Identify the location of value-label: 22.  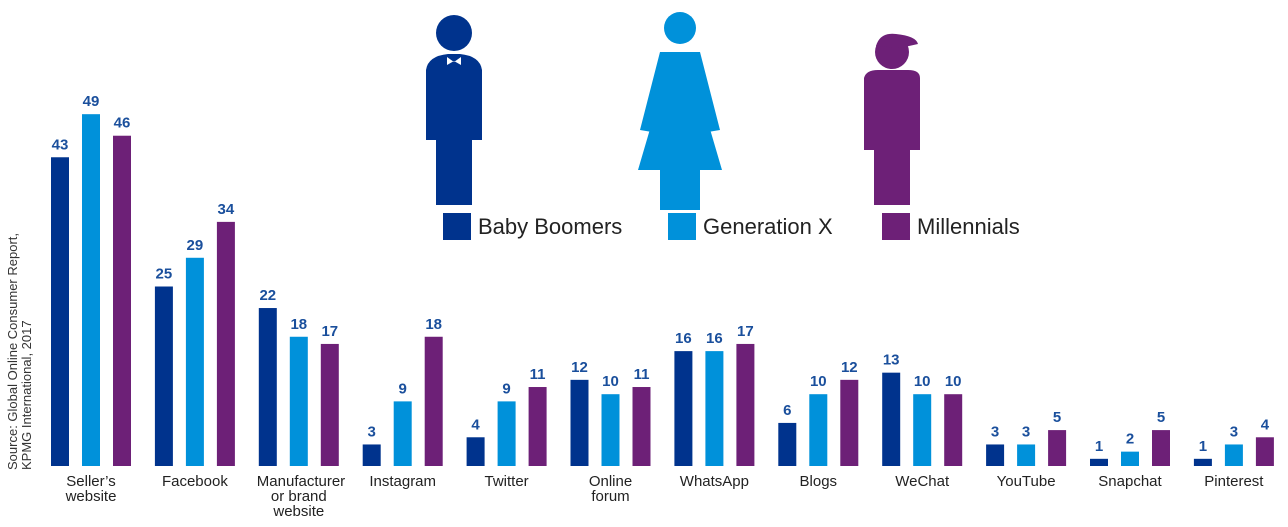
(267, 295).